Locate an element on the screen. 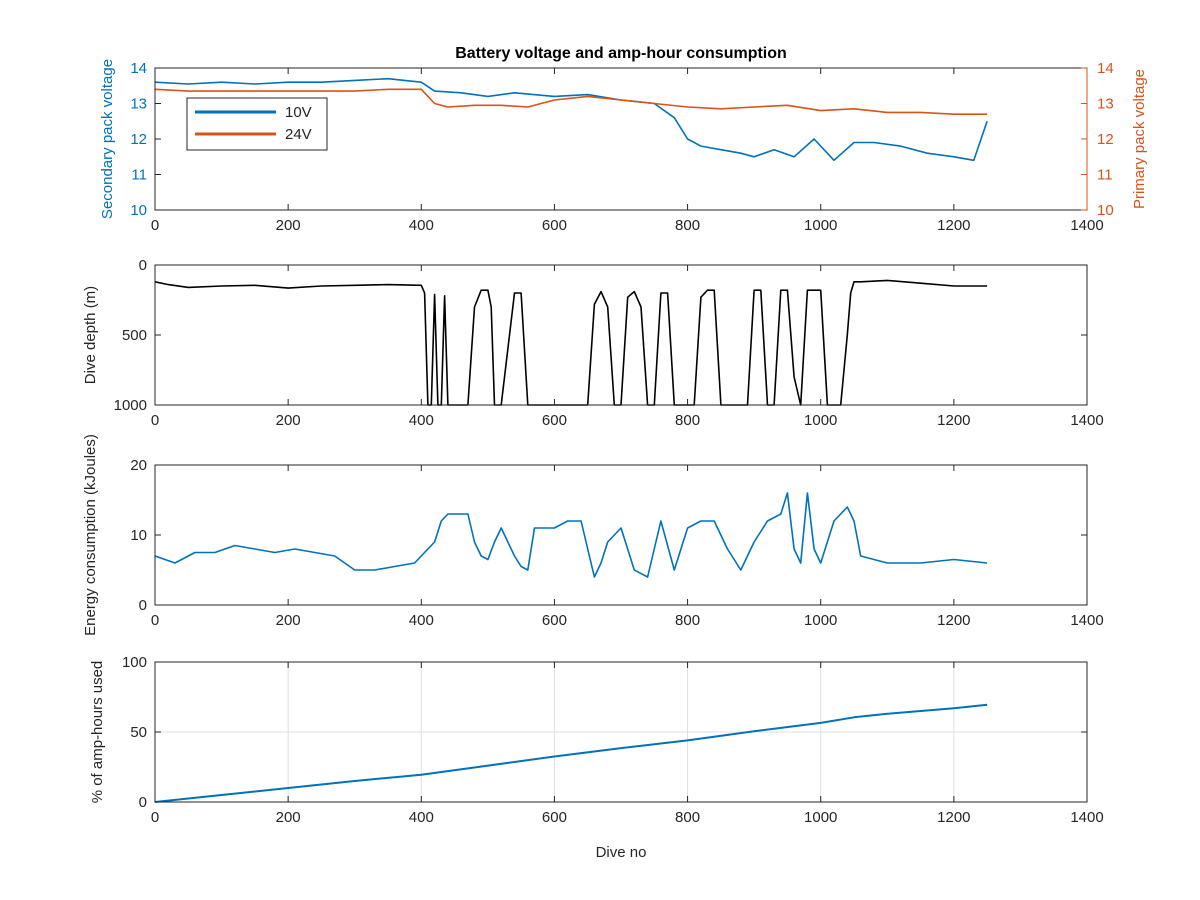 The width and height of the screenshot is (1200, 900). y-tick-label: 20 is located at coordinates (138, 465).